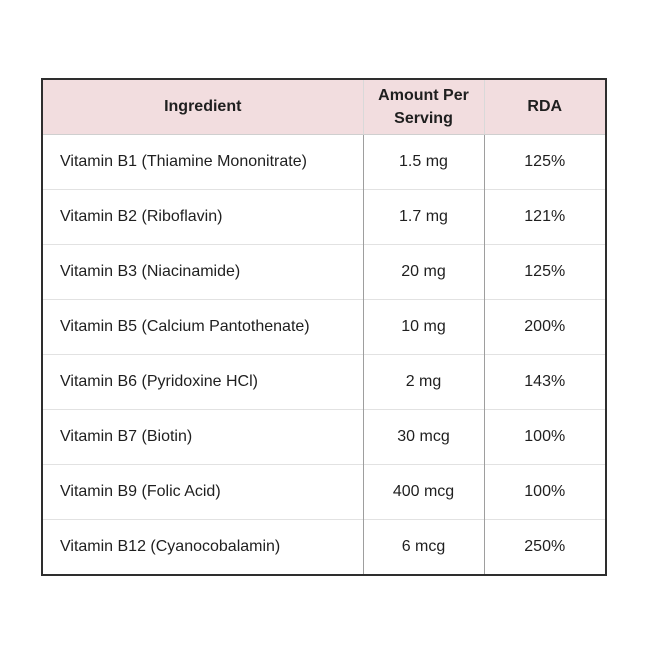  What do you see at coordinates (202, 272) in the screenshot?
I see `ingredient-cell: Vitamin B3 (Niacinamide)` at bounding box center [202, 272].